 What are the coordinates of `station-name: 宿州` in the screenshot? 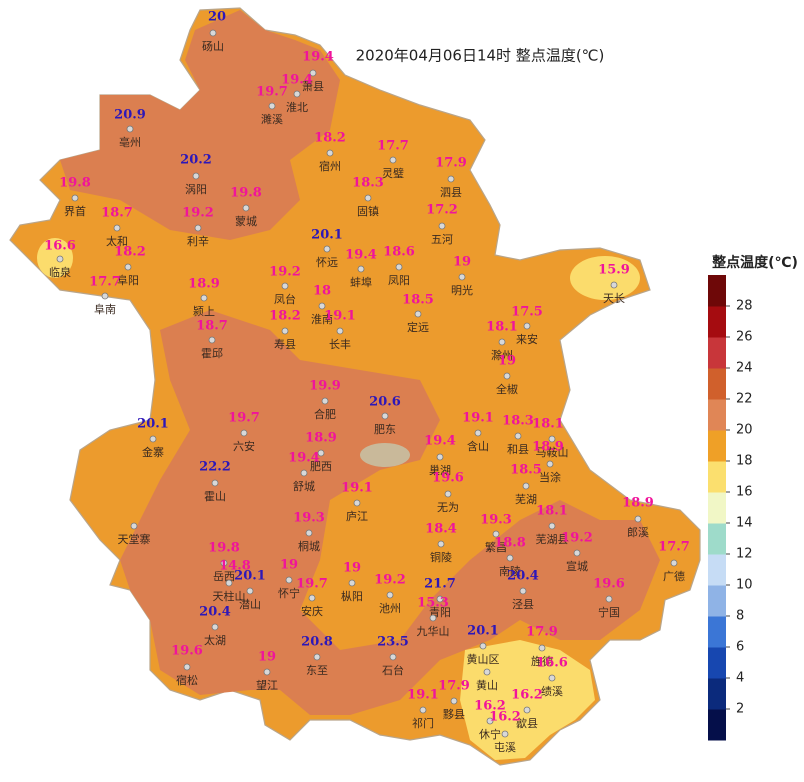 It's located at (330, 166).